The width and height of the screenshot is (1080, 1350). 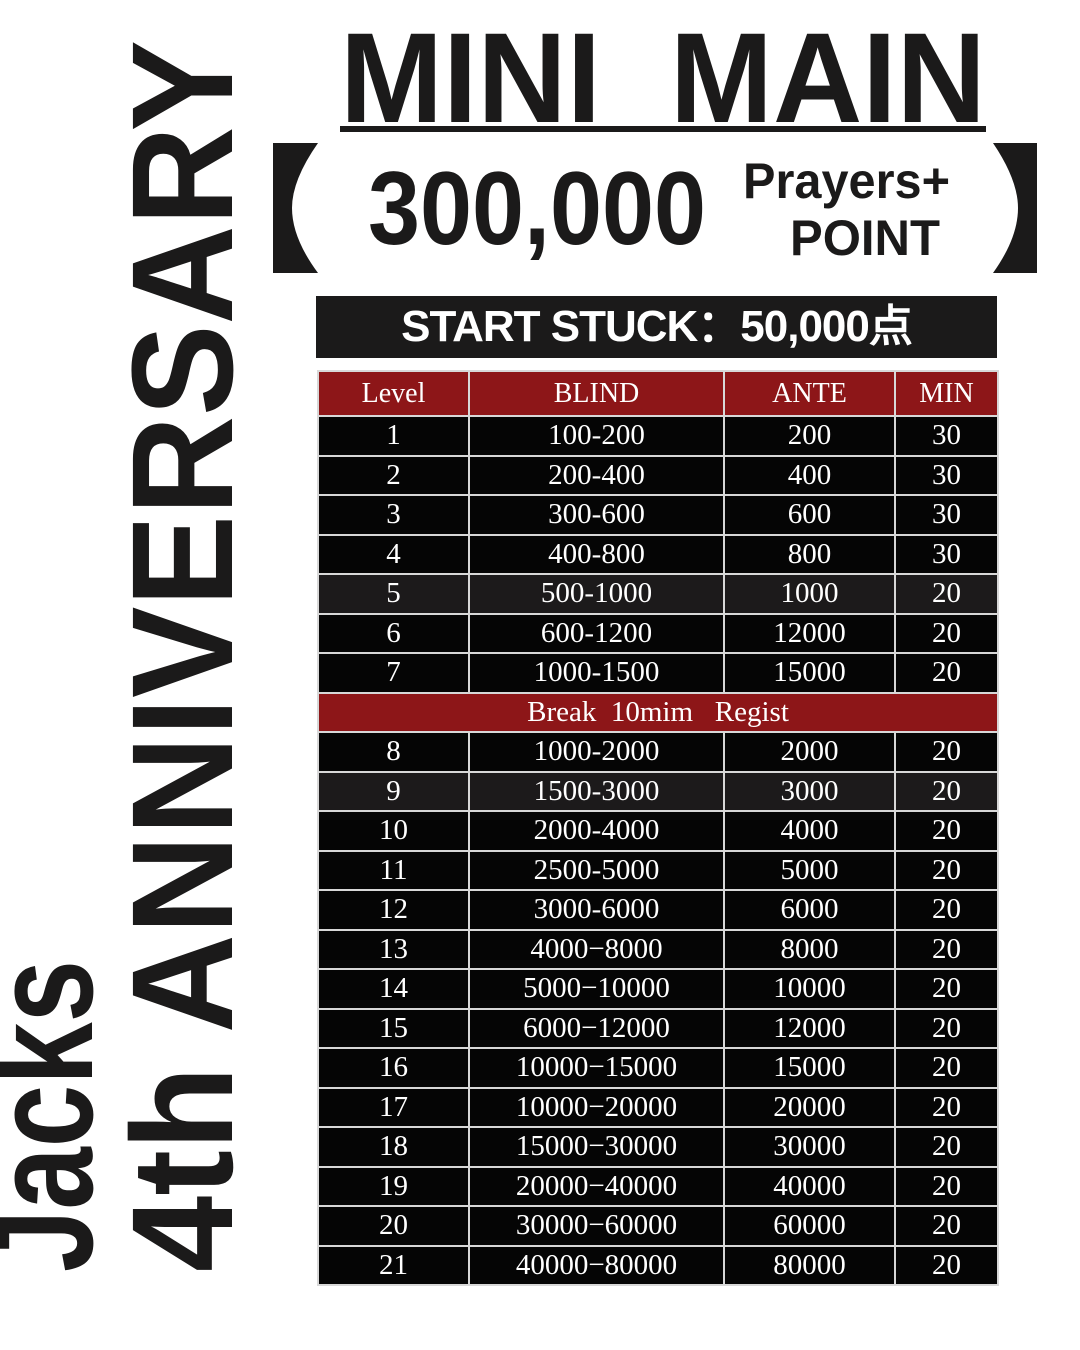 I want to click on prize-unit-line2: POINT, so click(x=865, y=238).